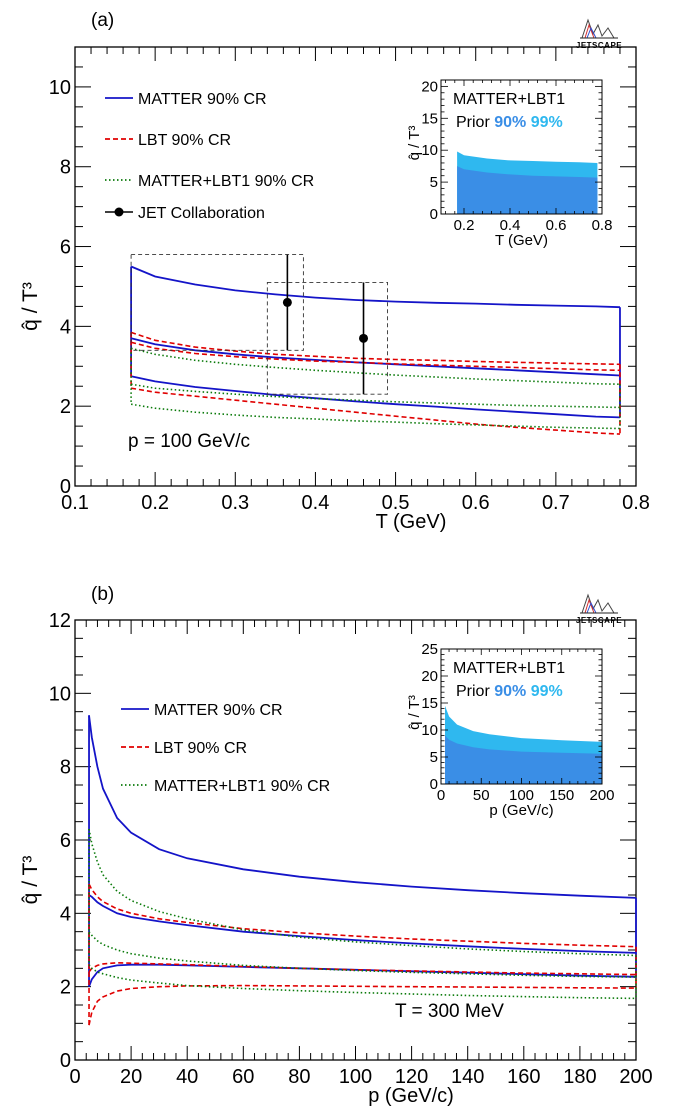 This screenshot has width=691, height=1114. I want to click on series-solid, so click(375, 342).